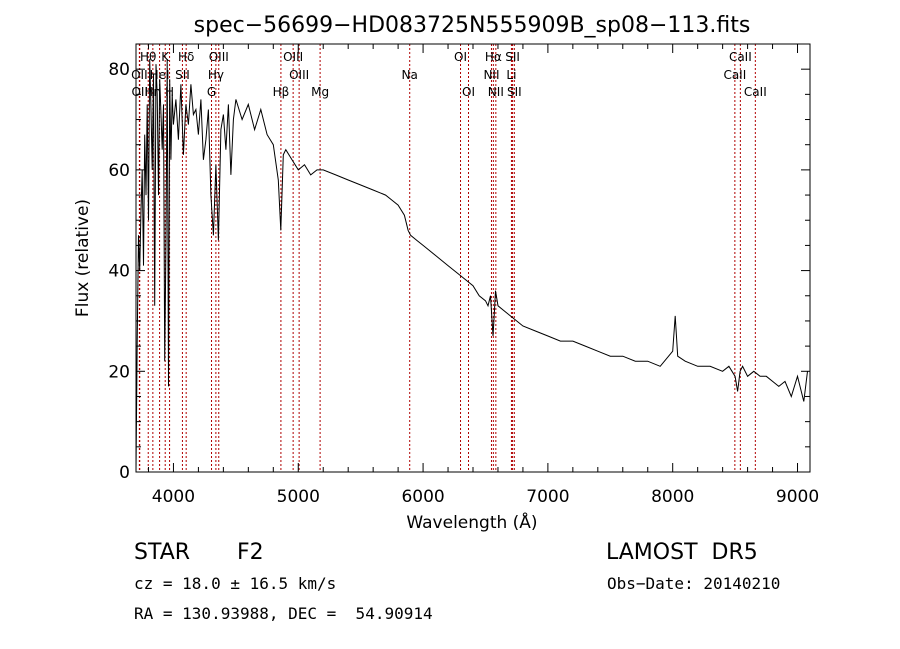 The height and width of the screenshot is (649, 900). Describe the element at coordinates (298, 497) in the screenshot. I see `x-tick-label: 5000` at that location.